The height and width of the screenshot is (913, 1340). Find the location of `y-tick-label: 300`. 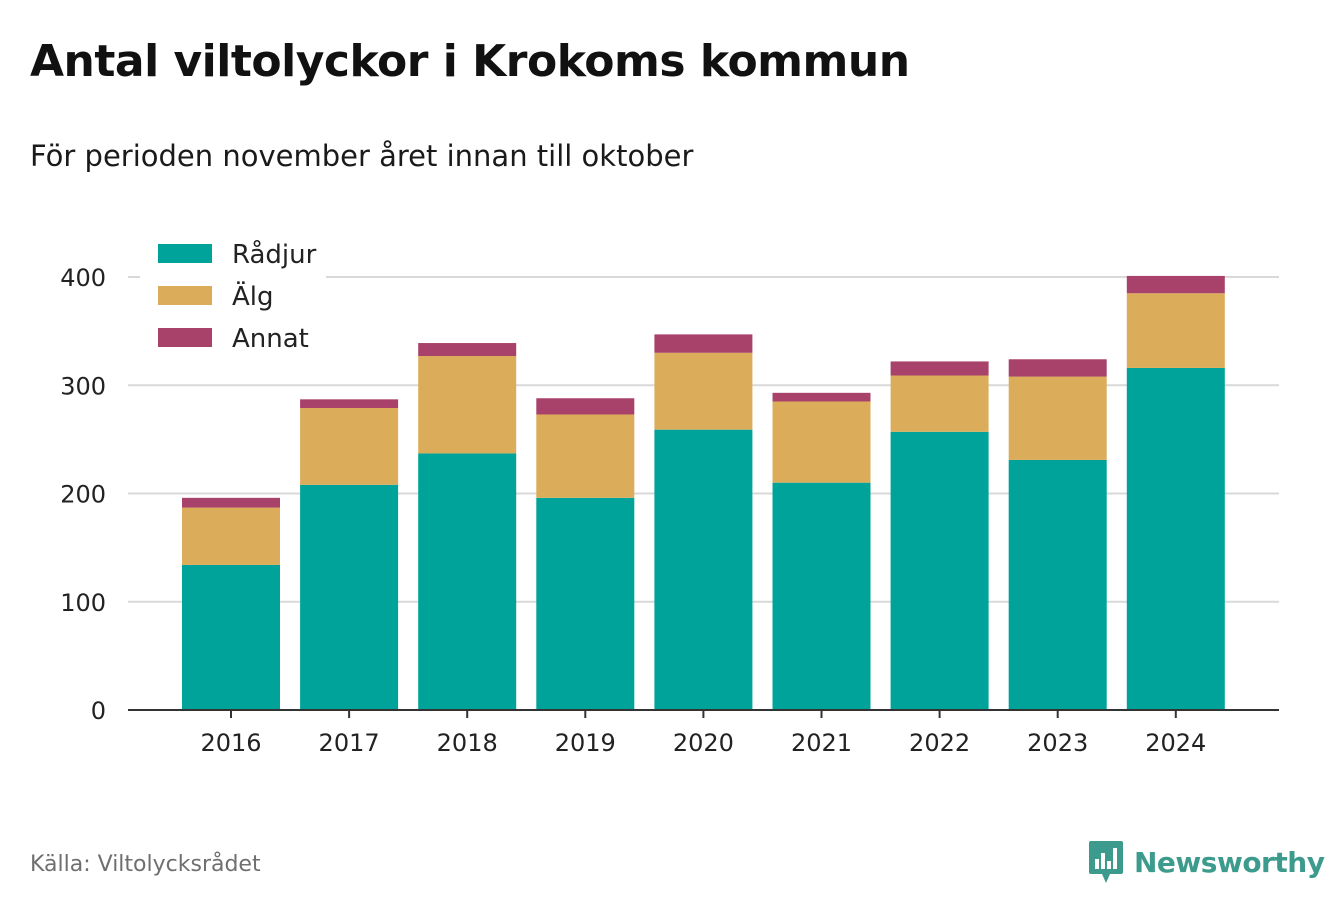

y-tick-label: 300 is located at coordinates (83, 386).